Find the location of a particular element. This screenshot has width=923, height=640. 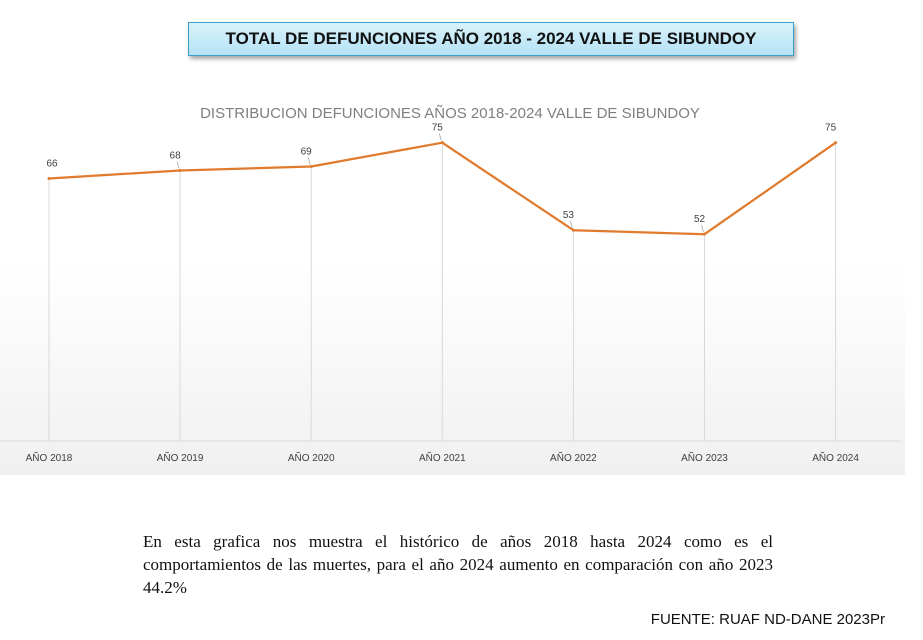

x-tick-label: AÑO 2023 is located at coordinates (704, 457).